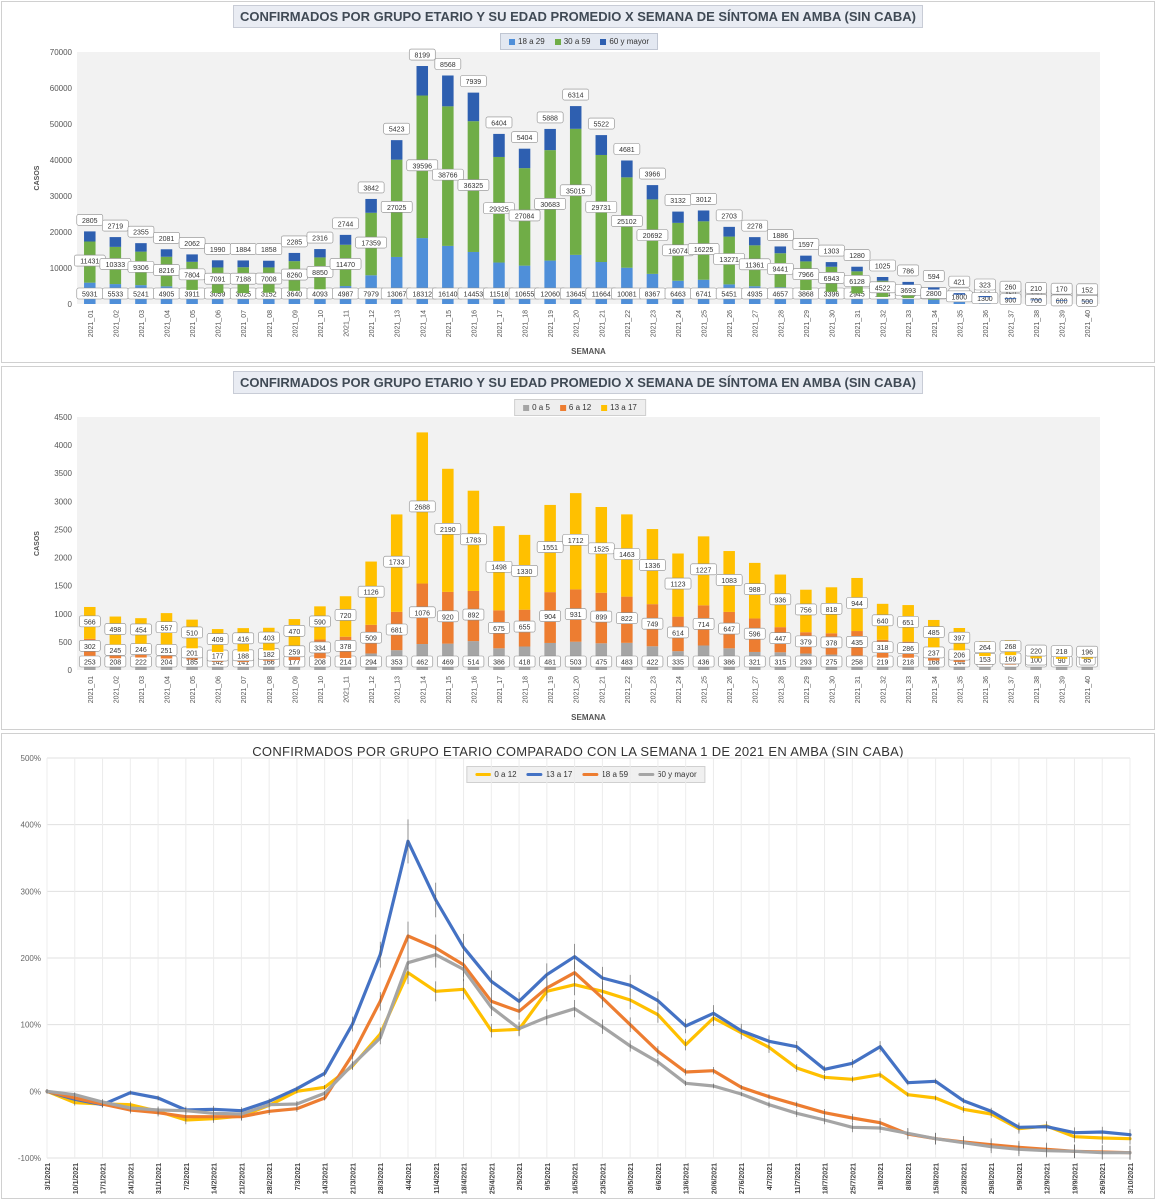  Describe the element at coordinates (371, 637) in the screenshot. I see `data-label: 509` at that location.